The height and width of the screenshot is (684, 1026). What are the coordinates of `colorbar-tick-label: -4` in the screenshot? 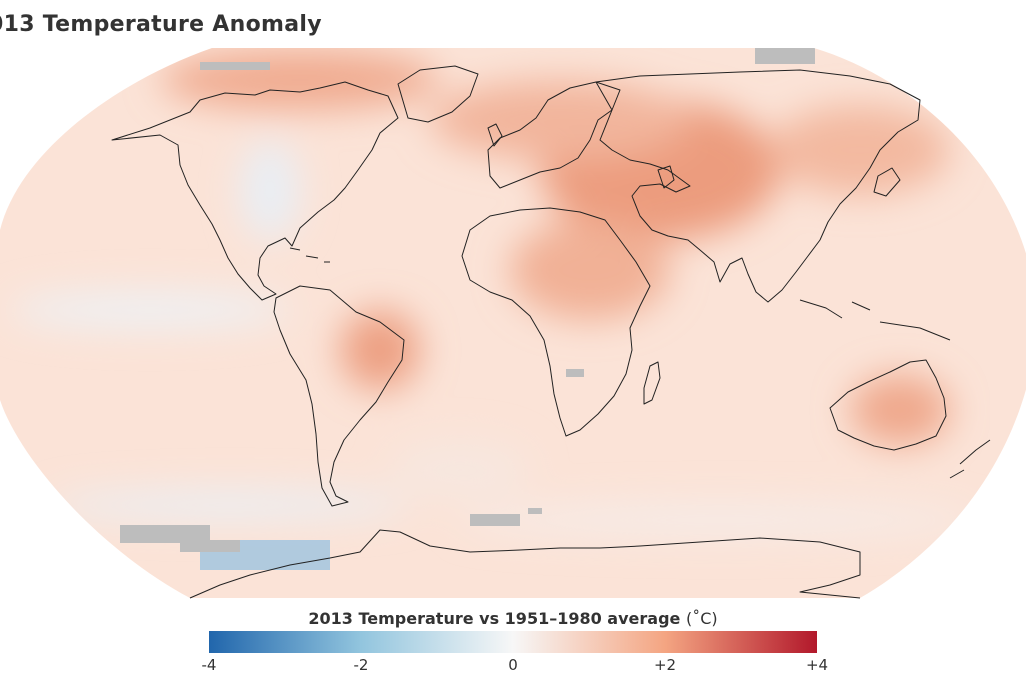 It's located at (209, 665).